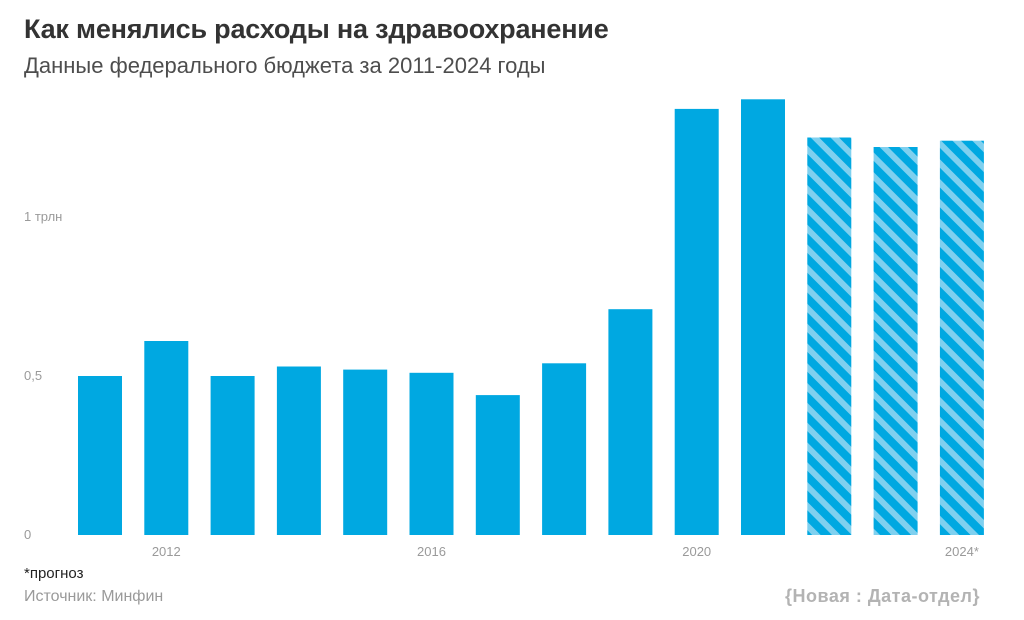 This screenshot has width=1024, height=620. I want to click on x-tick-label: 2012, so click(166, 551).